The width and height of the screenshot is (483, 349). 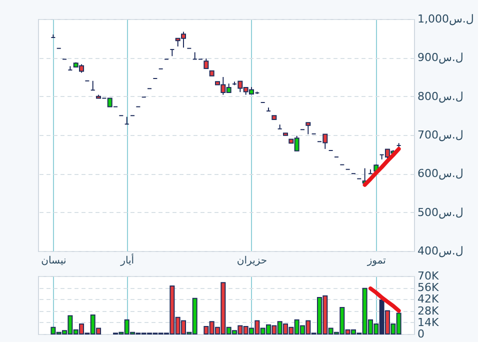 I want to click on y-tick-label: 14K, so click(x=429, y=322).